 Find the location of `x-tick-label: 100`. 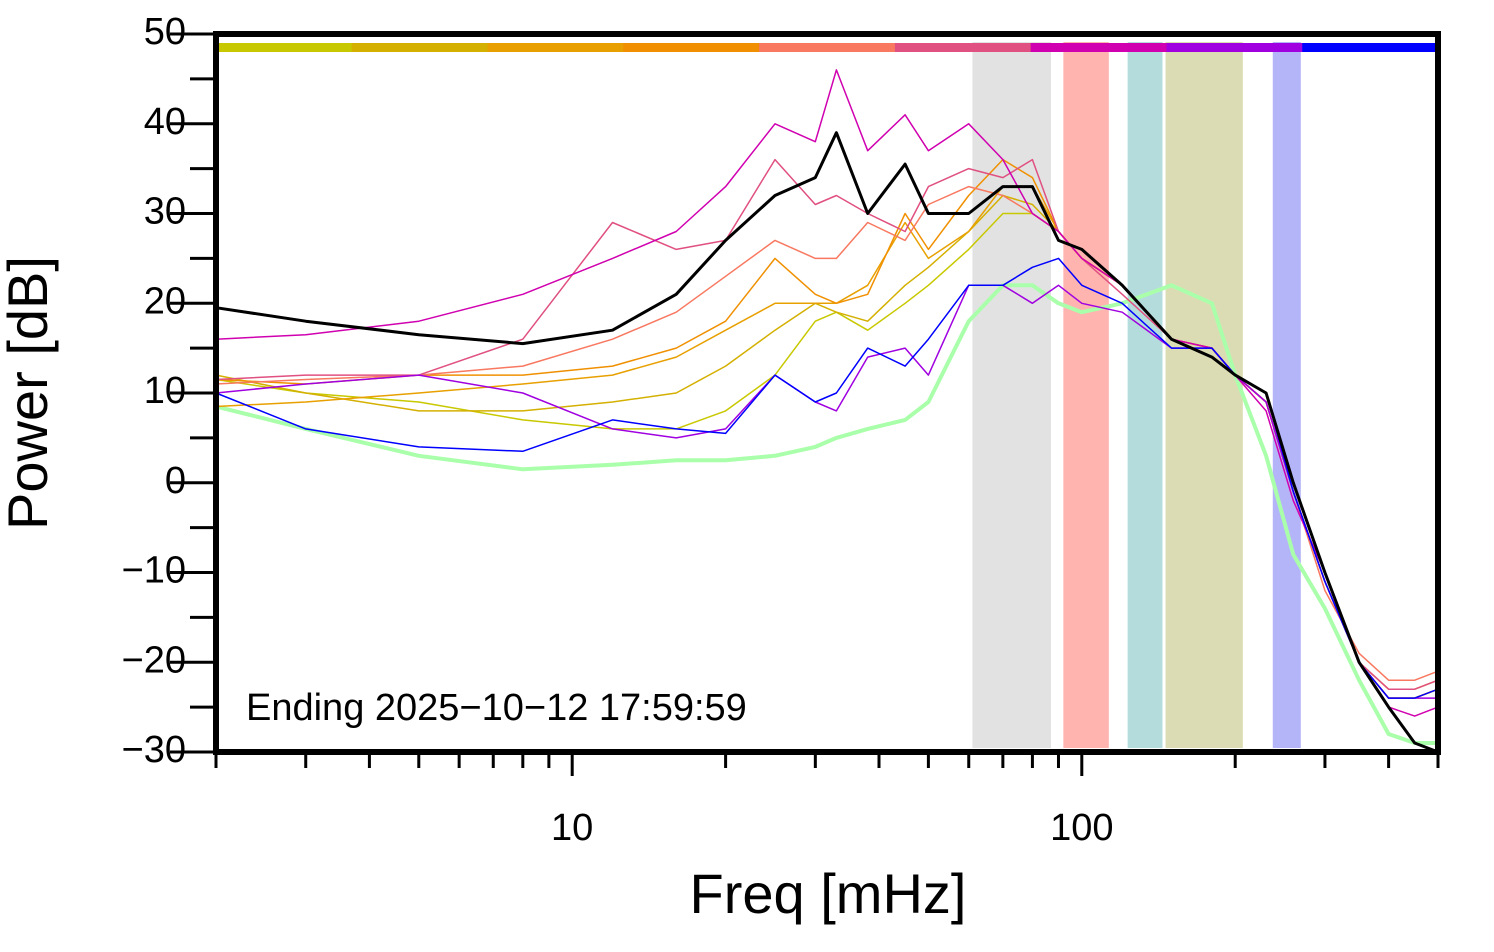

x-tick-label: 100 is located at coordinates (1081, 828).